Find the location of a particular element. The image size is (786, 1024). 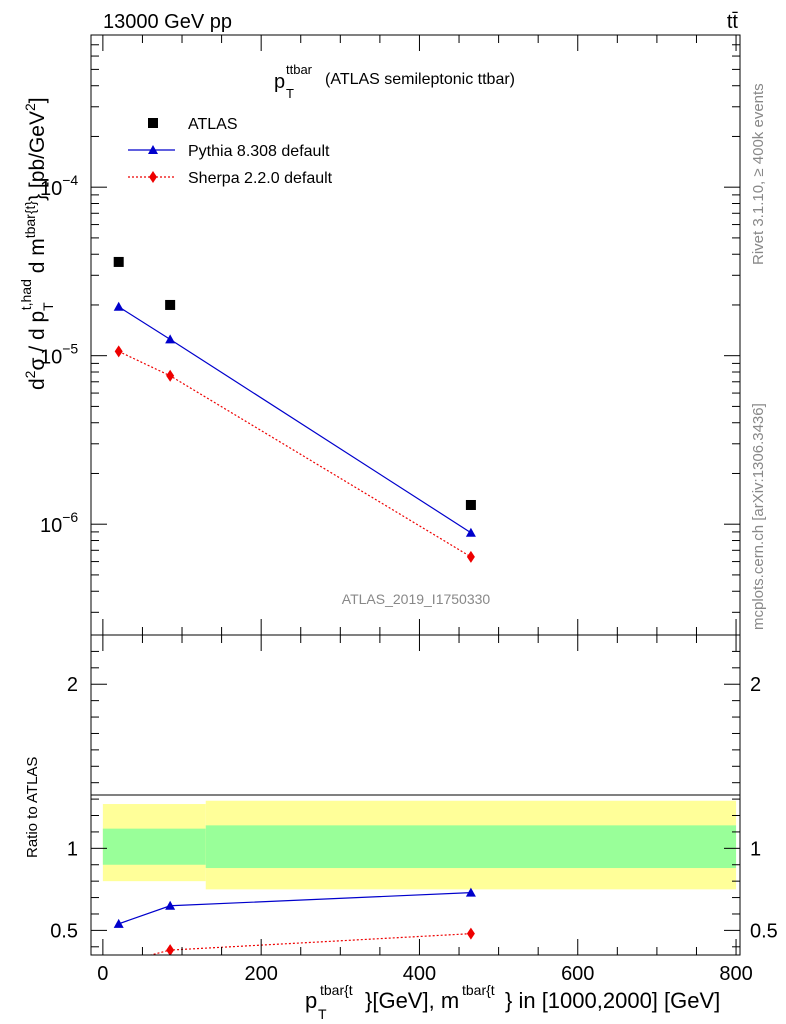

main-y-tick-label: 10⁻⁶ is located at coordinates (59, 523).